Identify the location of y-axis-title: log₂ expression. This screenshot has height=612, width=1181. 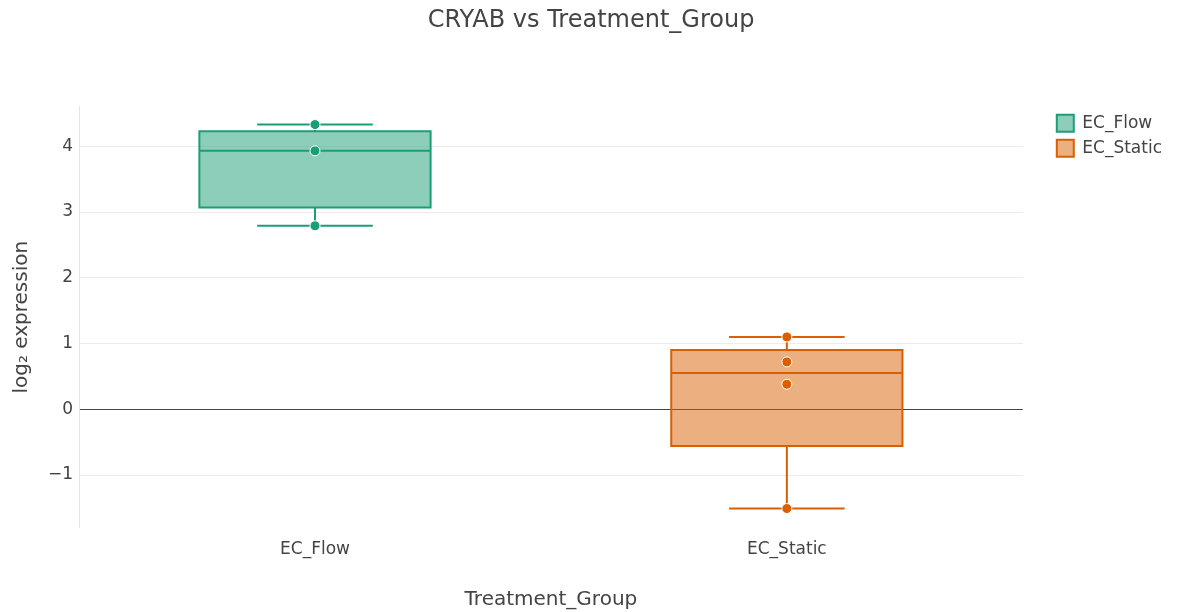
(20, 317).